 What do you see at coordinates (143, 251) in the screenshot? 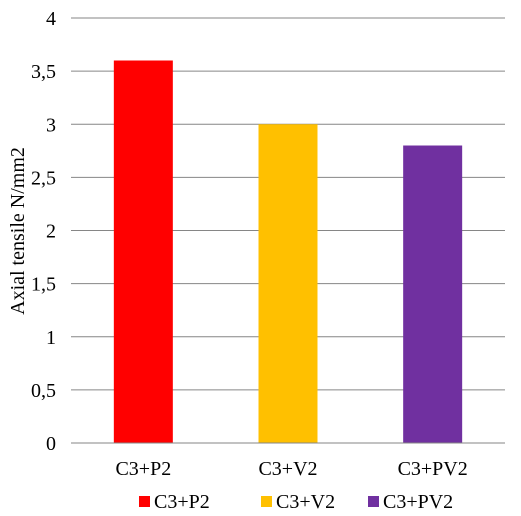
I see `bar-c3-p2` at bounding box center [143, 251].